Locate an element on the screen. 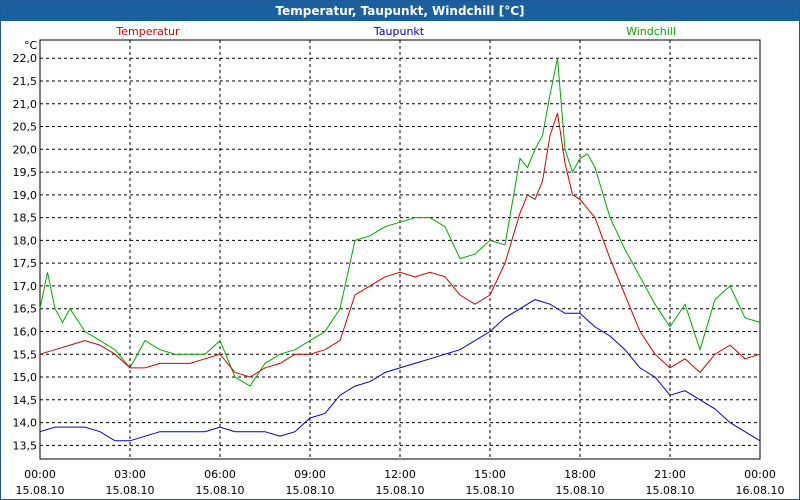 This screenshot has height=500, width=800. y-tick-label: 20,0 is located at coordinates (25, 149).